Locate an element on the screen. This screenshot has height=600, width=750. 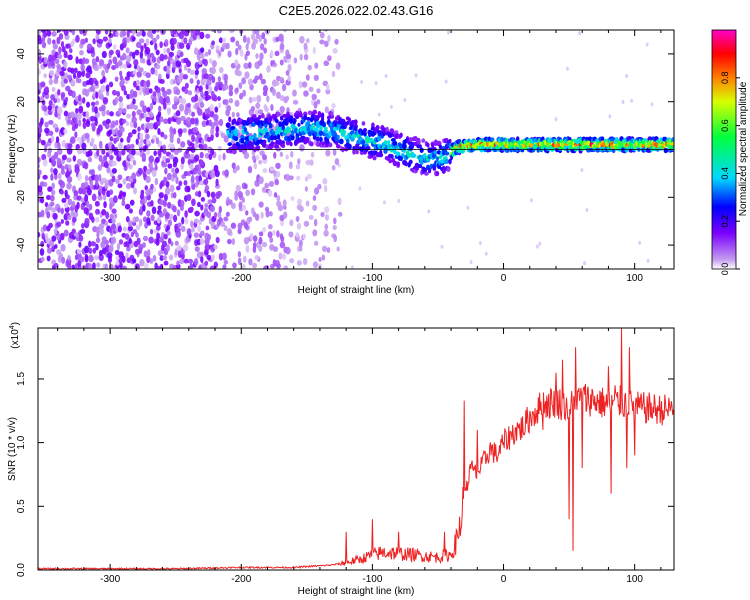
x-tick-label: 0 is located at coordinates (504, 278).